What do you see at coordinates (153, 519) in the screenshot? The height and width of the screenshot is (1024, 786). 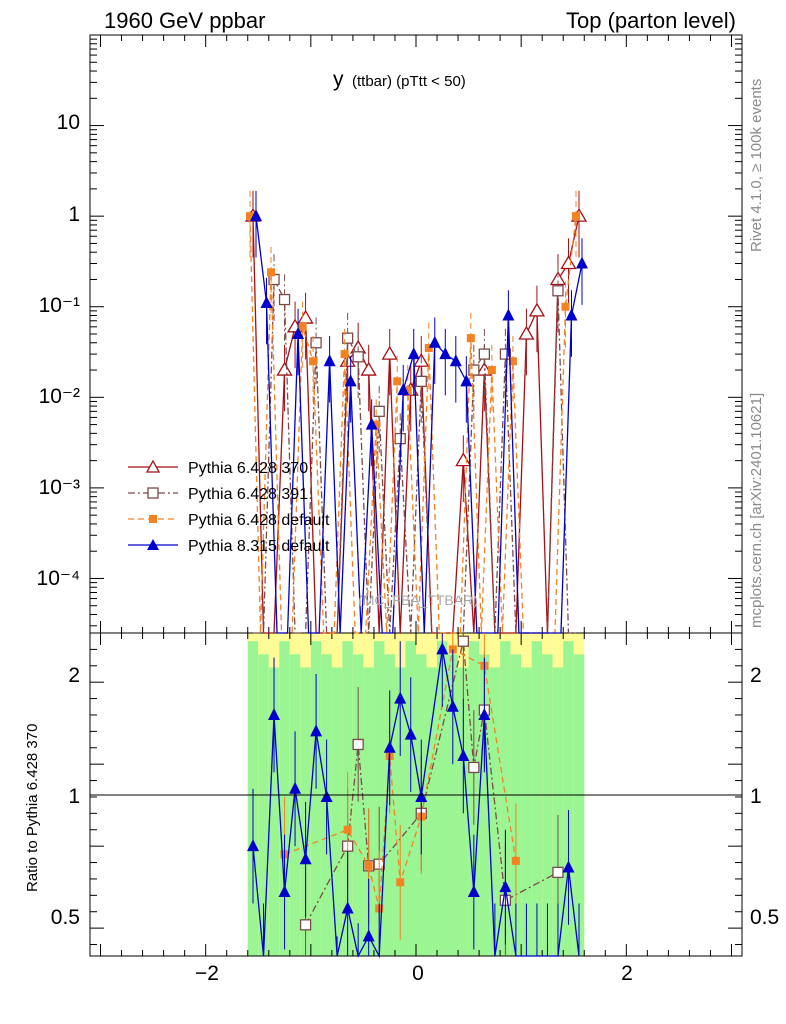 I see `legend-marker-p6-default` at bounding box center [153, 519].